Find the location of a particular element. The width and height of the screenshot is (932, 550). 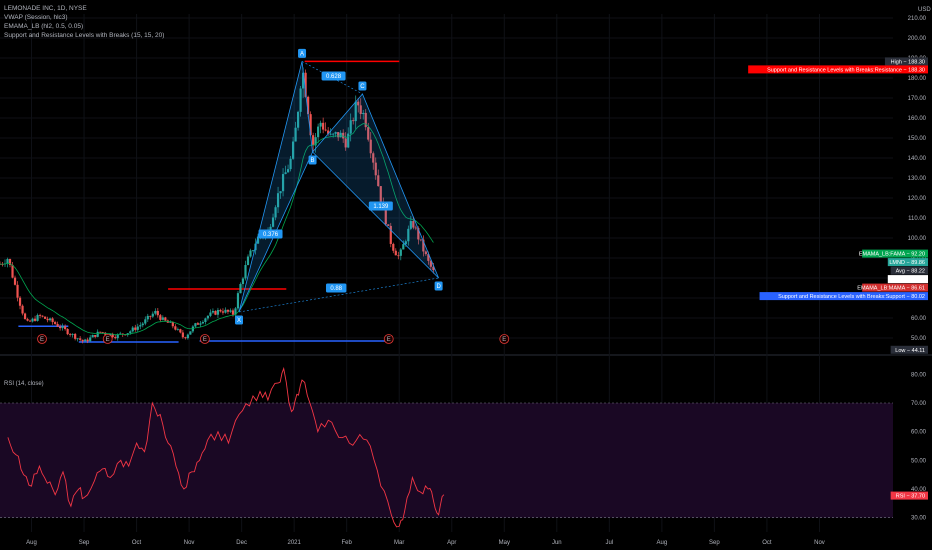

time-tick-label: Dec is located at coordinates (241, 543).